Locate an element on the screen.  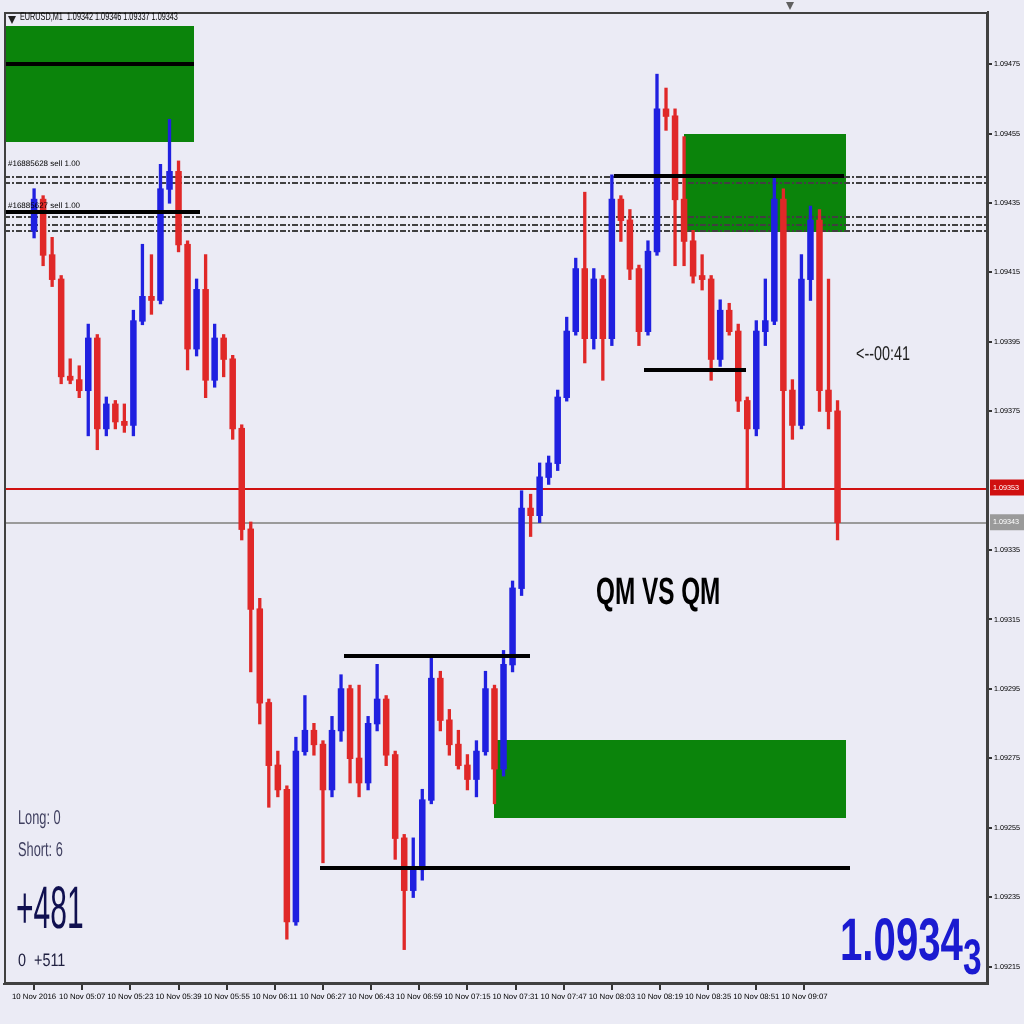
candlestick is located at coordinates (359, 741).